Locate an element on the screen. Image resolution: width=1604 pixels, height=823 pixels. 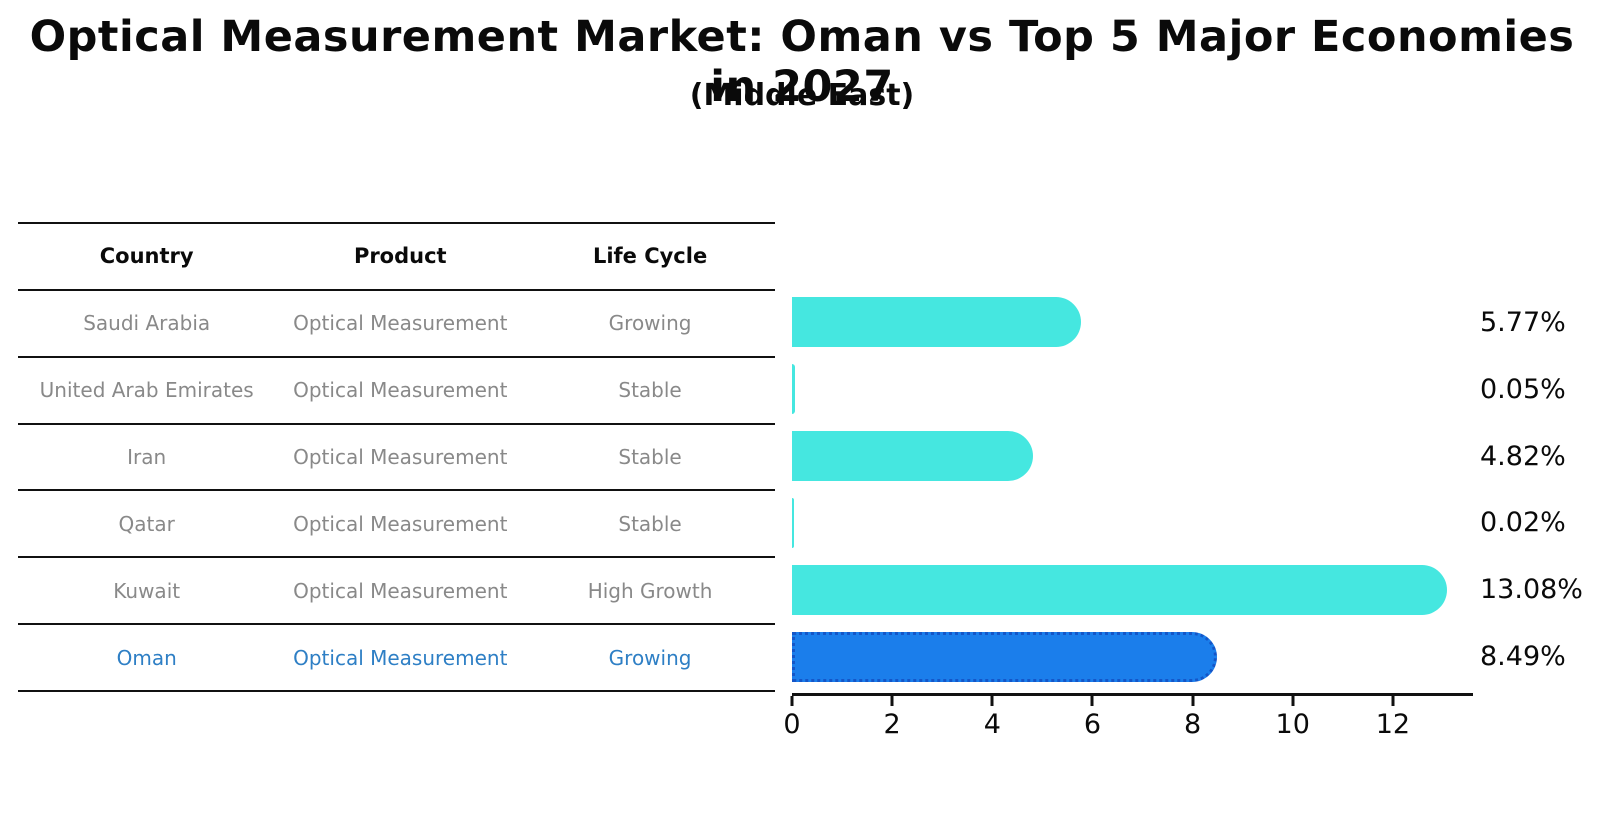
bar-kuwait is located at coordinates (1119, 589).